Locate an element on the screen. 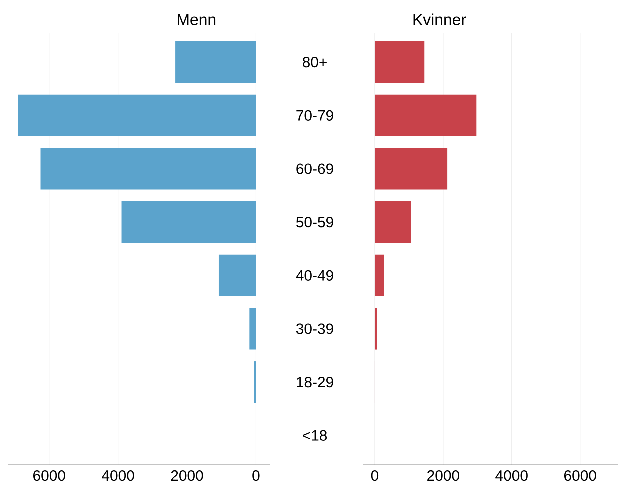 Image resolution: width=620 pixels, height=498 pixels. y-tick-label: 50-59 is located at coordinates (315, 222).